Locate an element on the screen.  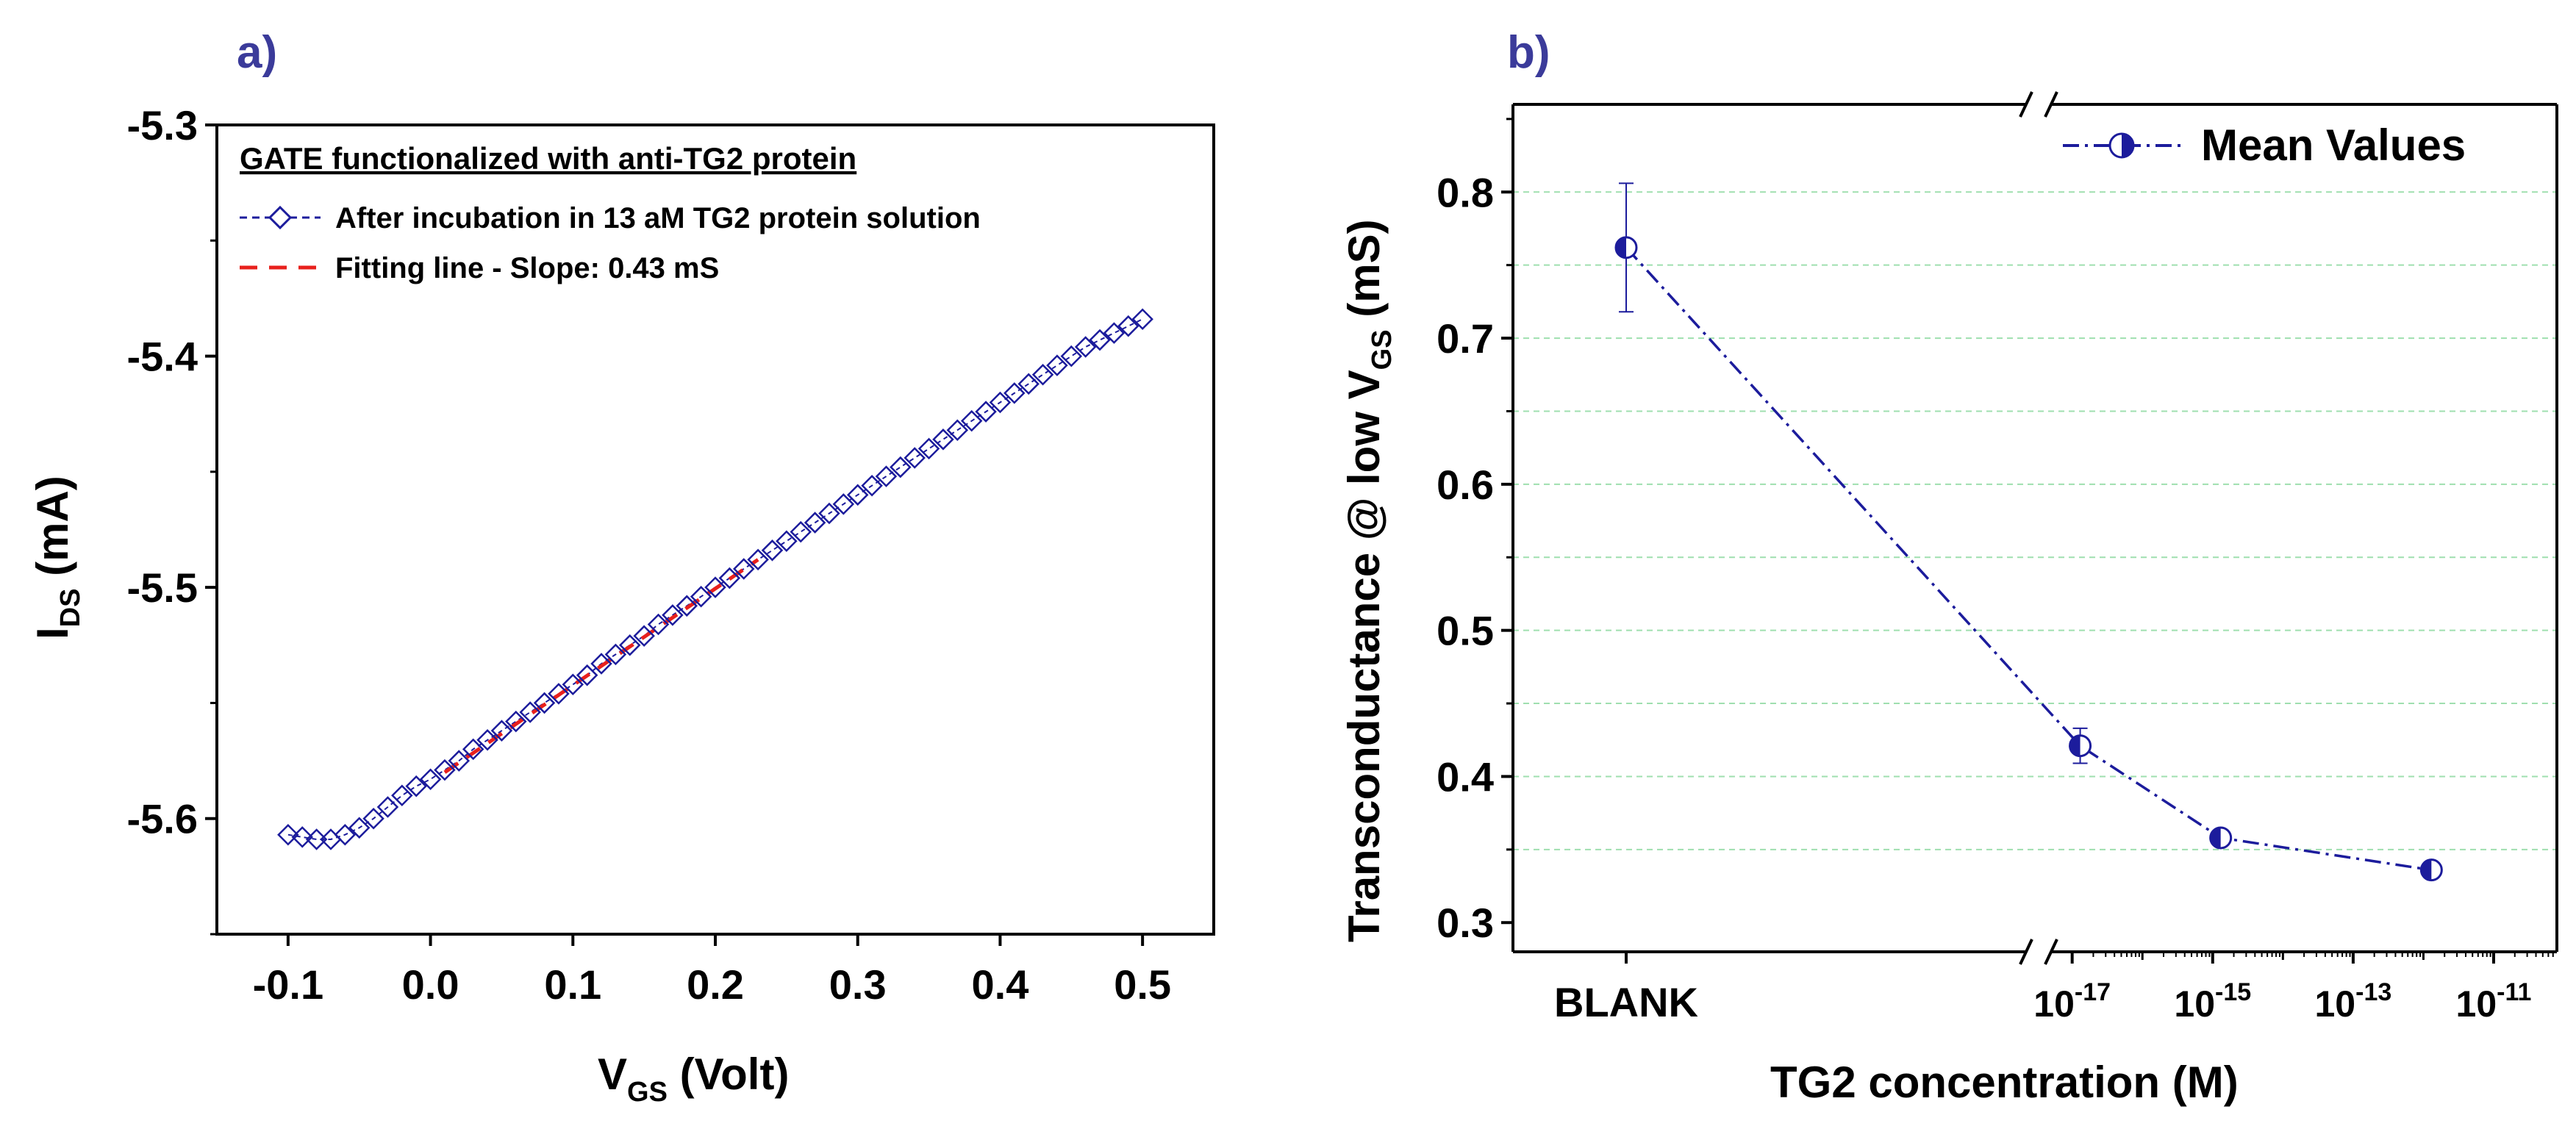
panel-a-x-tick-label: 0.2 is located at coordinates (715, 984).